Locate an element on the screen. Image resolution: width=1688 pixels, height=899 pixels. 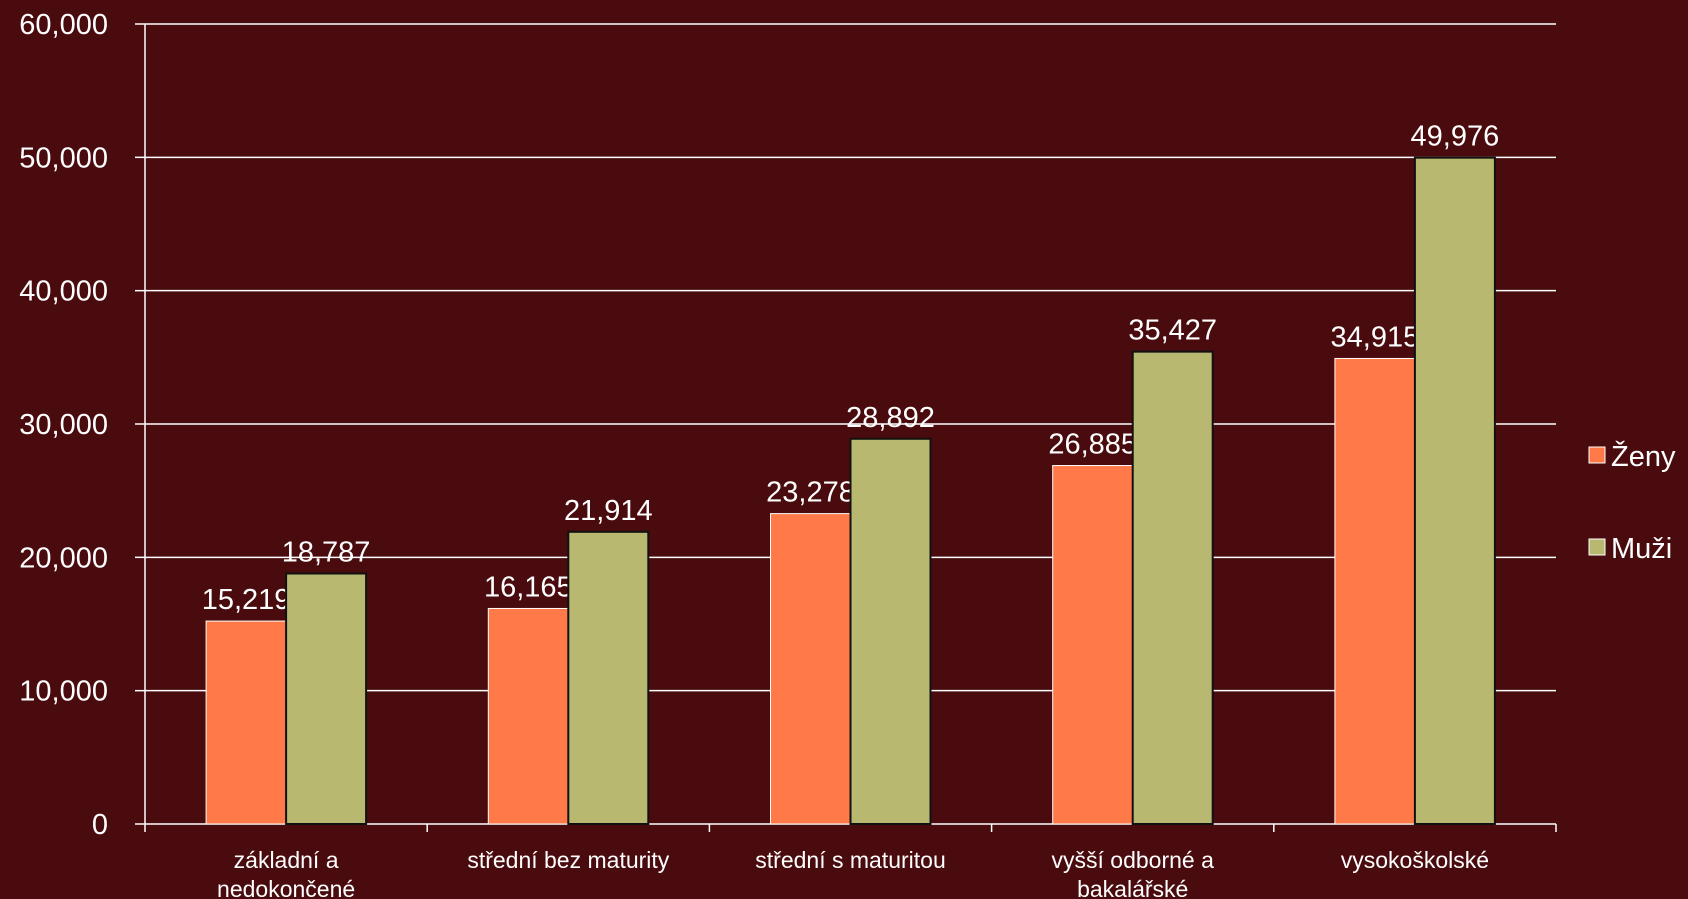
x-category-label: bakalářské is located at coordinates (1132, 887).